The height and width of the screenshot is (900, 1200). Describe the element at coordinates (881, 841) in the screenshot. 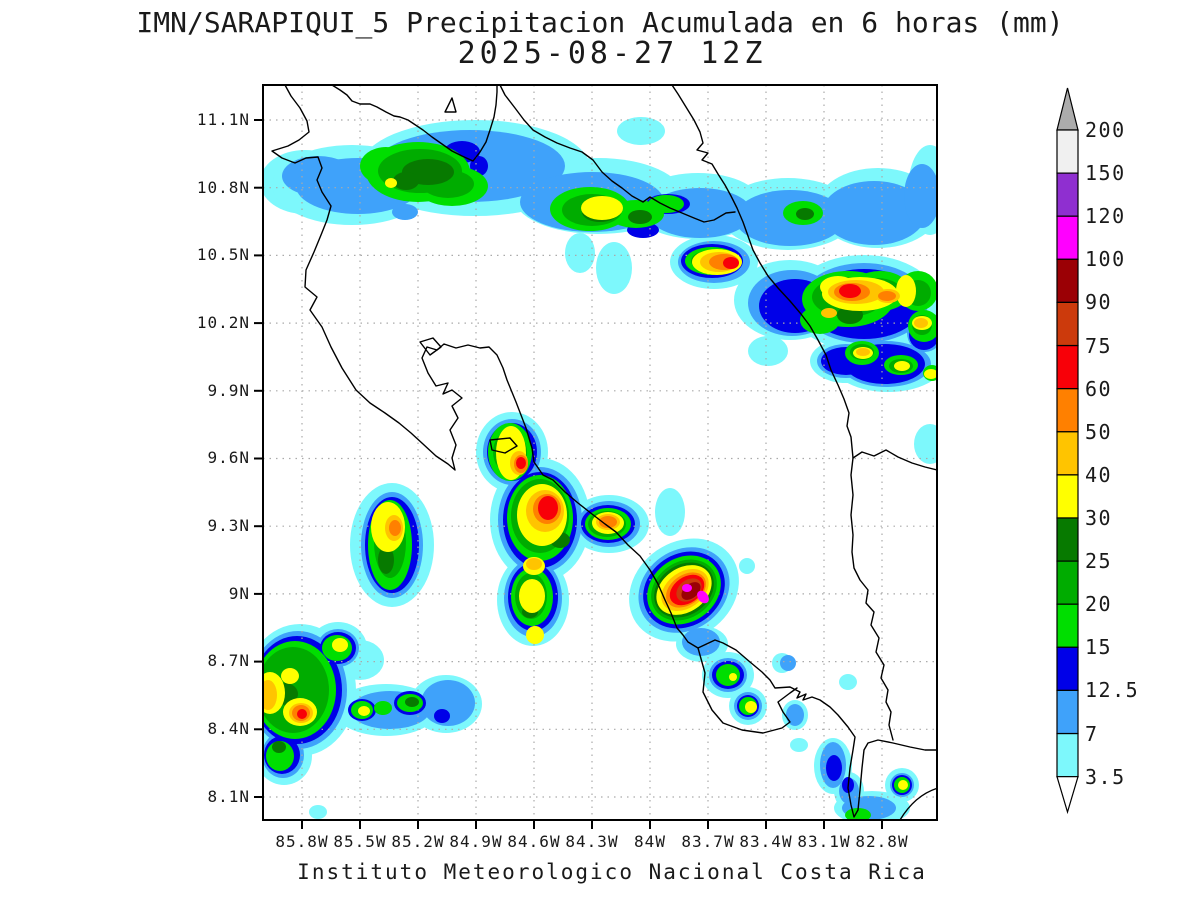

I see `lon-tick-label: 82.8W` at that location.